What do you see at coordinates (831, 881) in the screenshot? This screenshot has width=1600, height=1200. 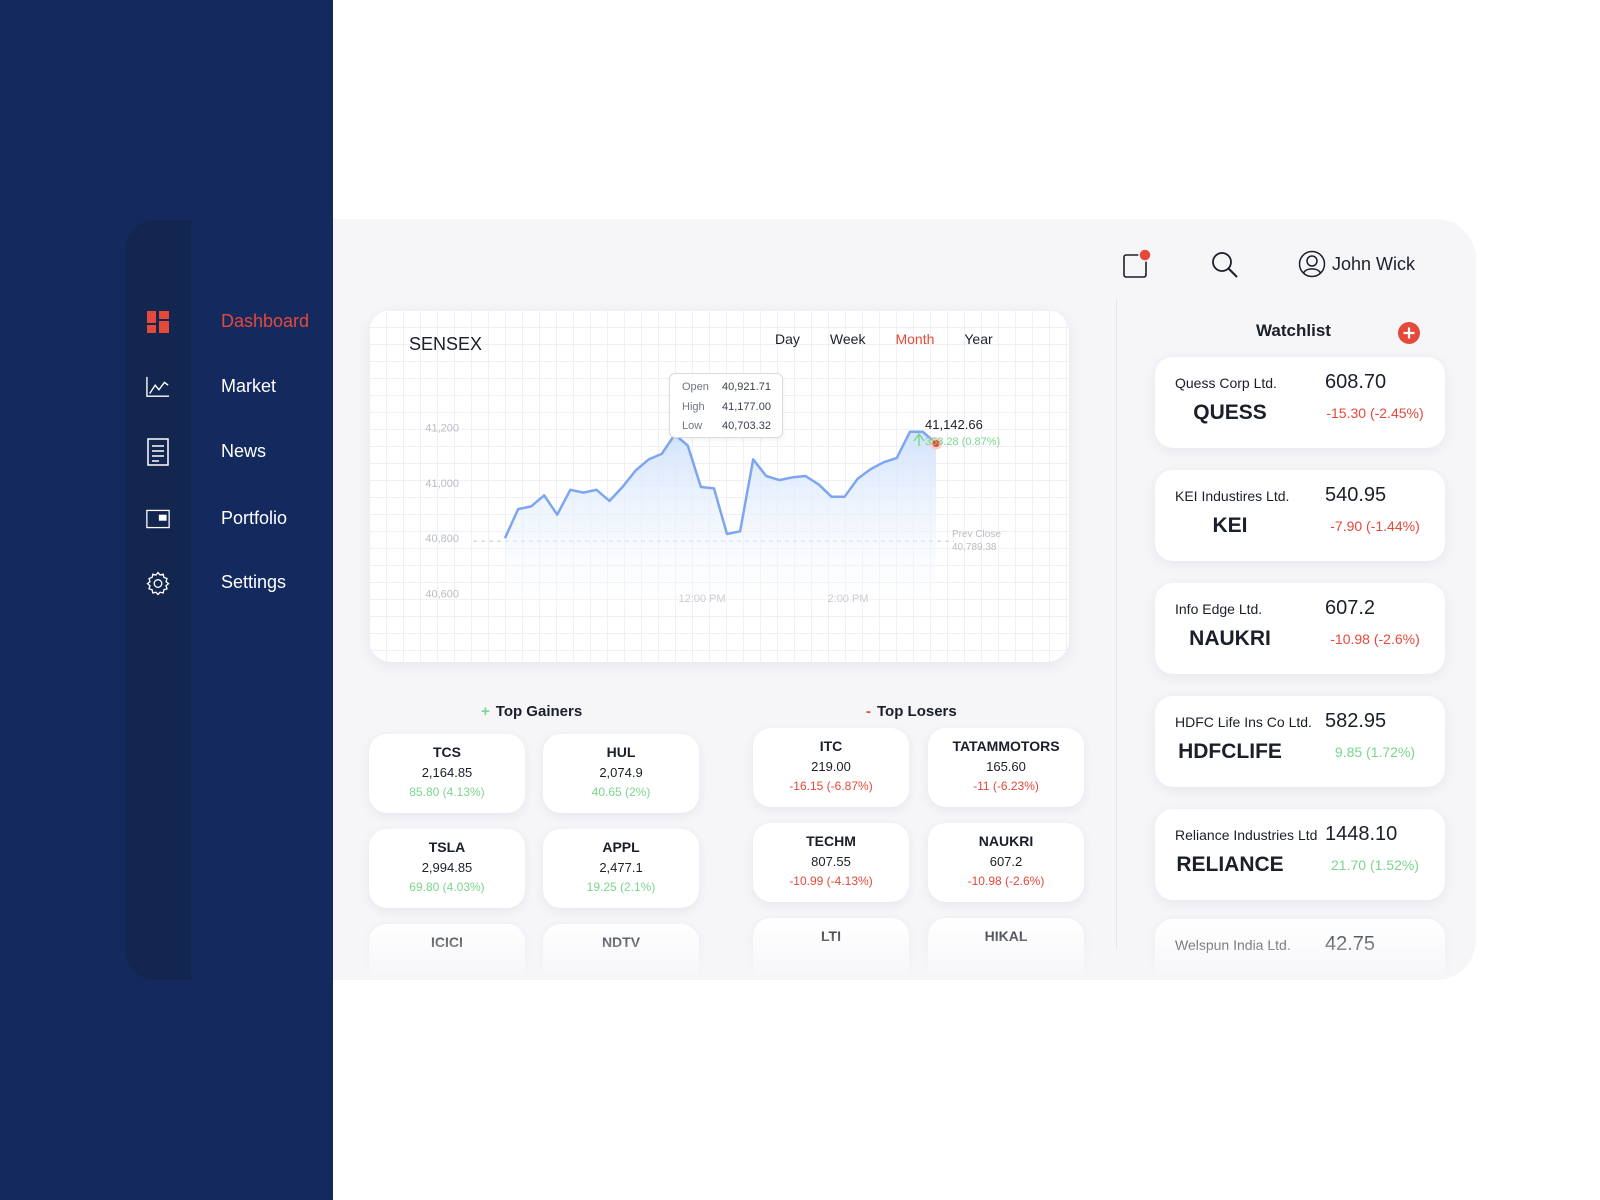 I see `stock-change: -10.99 (-4.13%)` at bounding box center [831, 881].